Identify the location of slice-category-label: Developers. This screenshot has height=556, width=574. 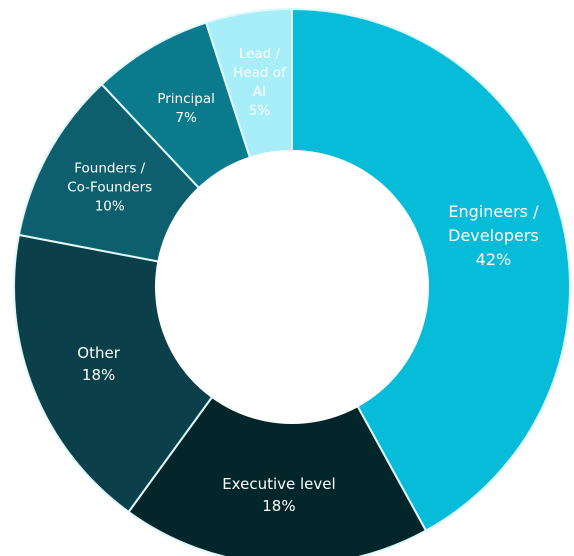
(493, 235).